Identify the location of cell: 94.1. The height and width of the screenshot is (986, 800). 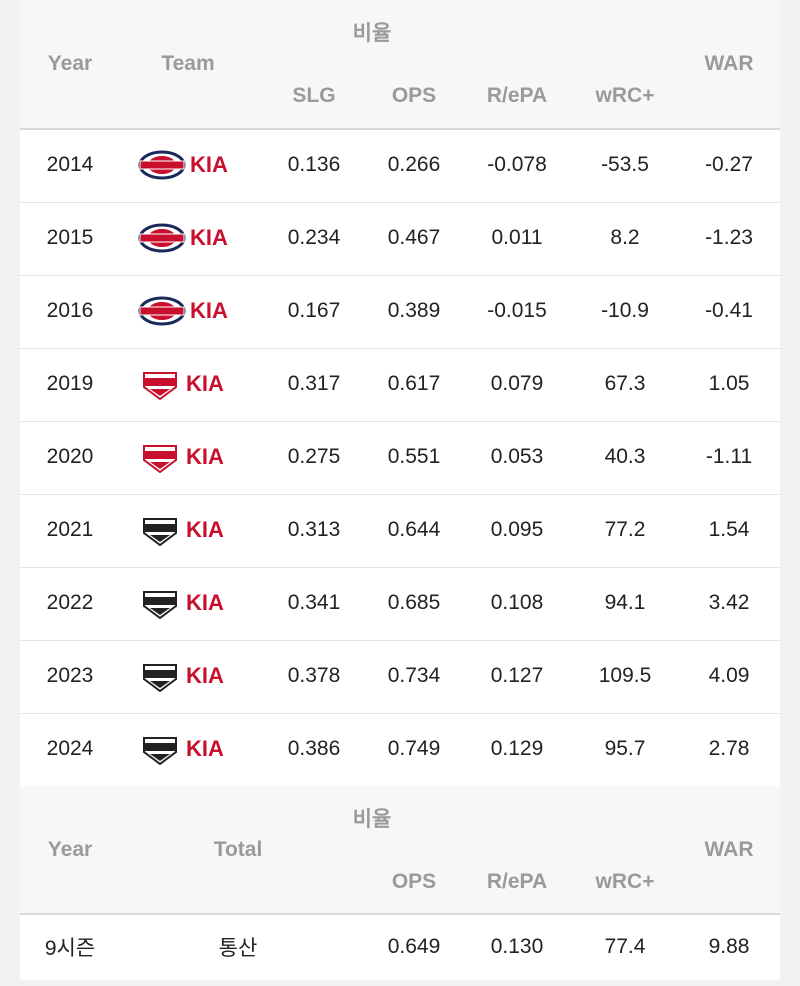
(625, 602).